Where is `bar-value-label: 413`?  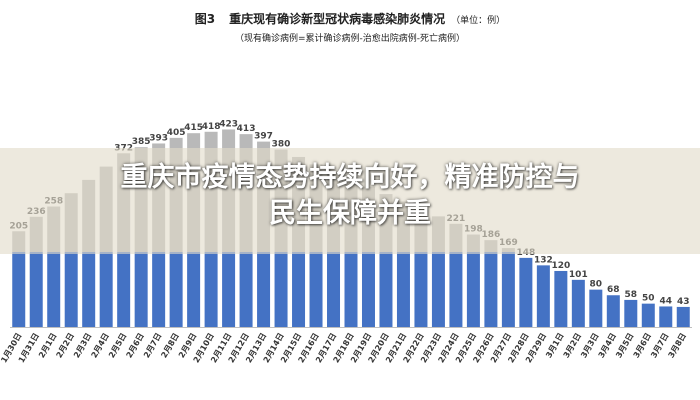
bar-value-label: 413 is located at coordinates (246, 129).